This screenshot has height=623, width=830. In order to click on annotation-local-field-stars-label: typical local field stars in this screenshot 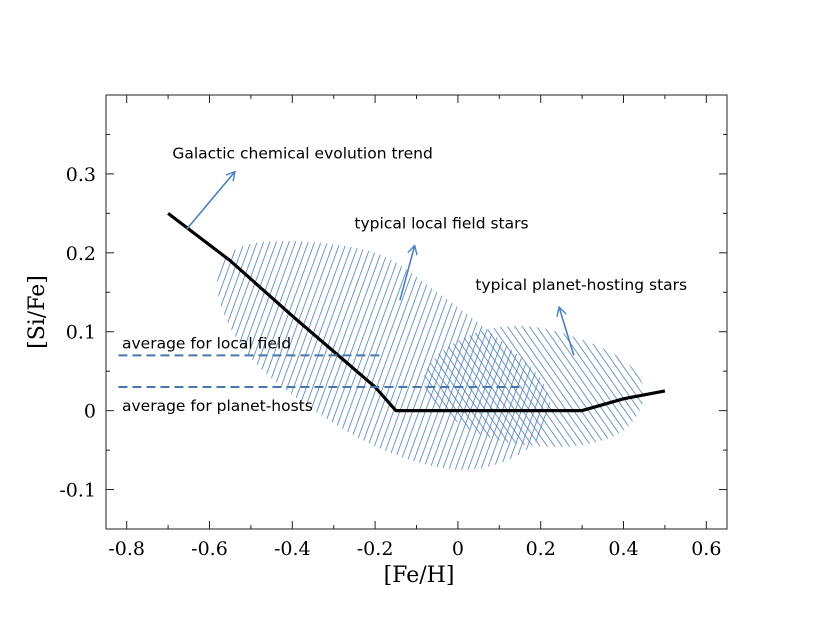, I will do `click(441, 224)`.